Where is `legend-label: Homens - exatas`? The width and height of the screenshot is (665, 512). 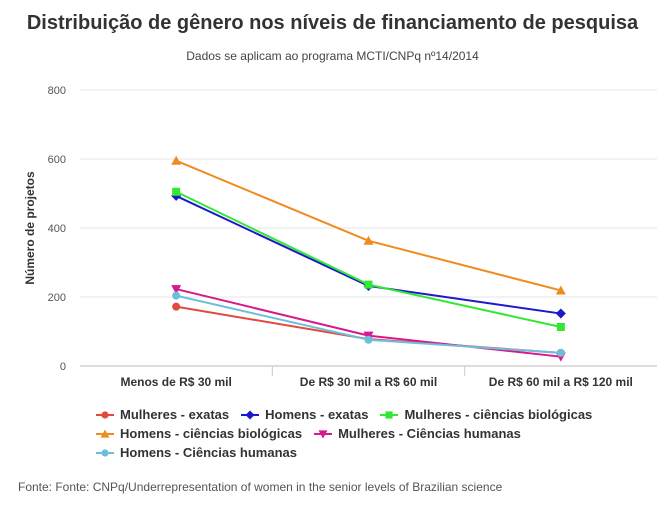 legend-label: Homens - exatas is located at coordinates (317, 414).